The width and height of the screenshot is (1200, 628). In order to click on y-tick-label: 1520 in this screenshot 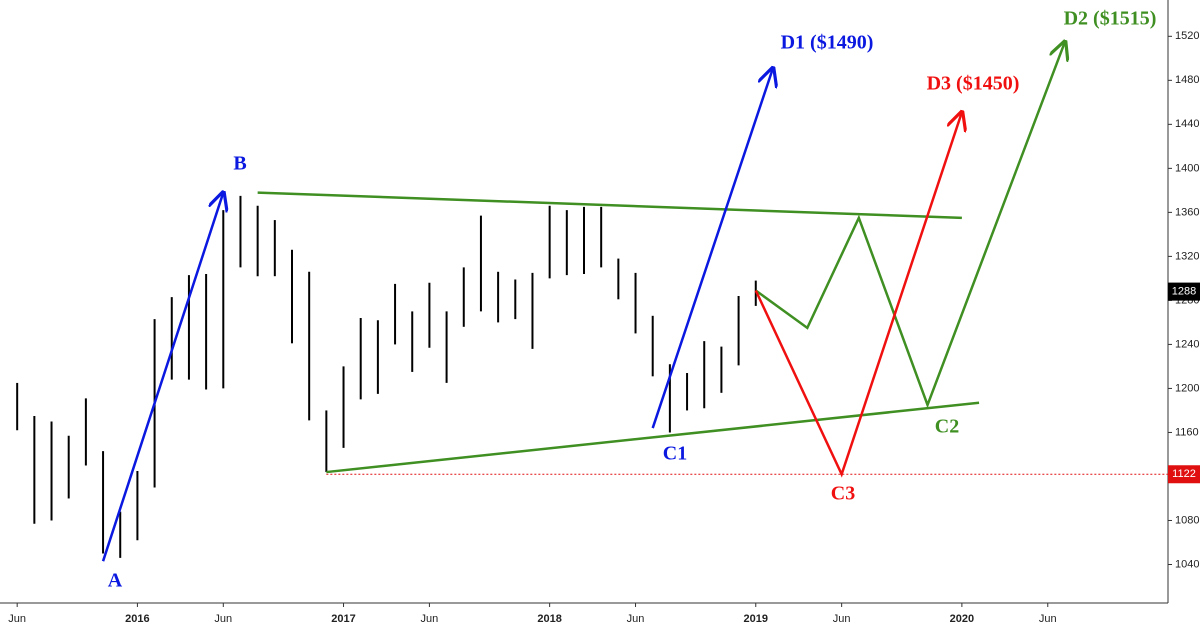, I will do `click(1187, 36)`.